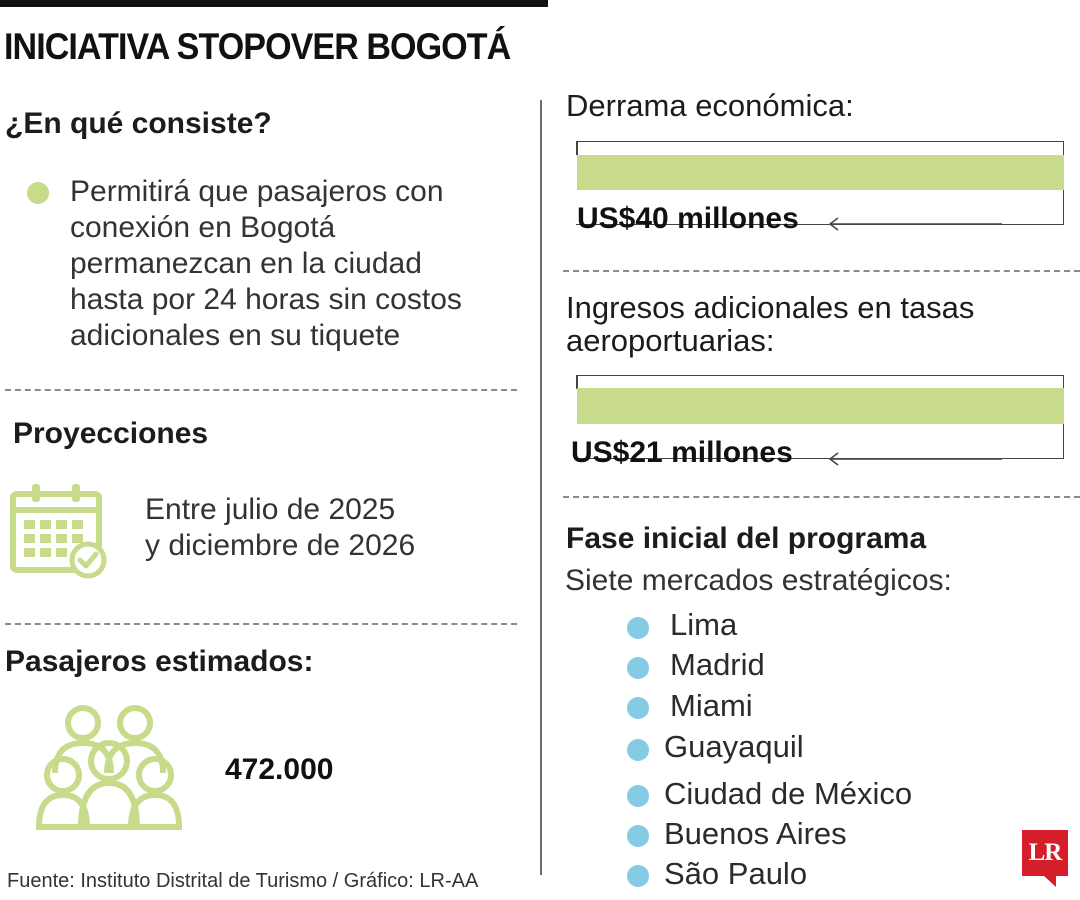 The height and width of the screenshot is (900, 1080). Describe the element at coordinates (541, 487) in the screenshot. I see `column-divider` at that location.